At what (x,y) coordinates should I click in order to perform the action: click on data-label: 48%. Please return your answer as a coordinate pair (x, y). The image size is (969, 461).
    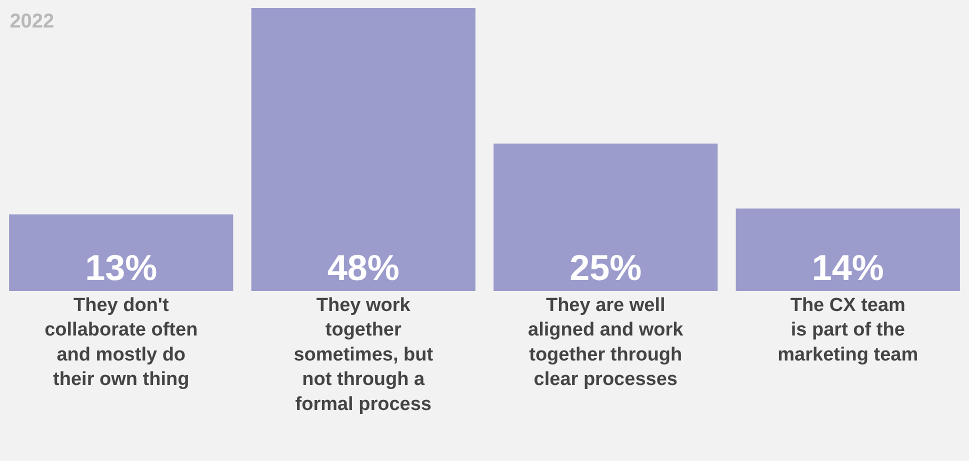
    Looking at the image, I should click on (363, 267).